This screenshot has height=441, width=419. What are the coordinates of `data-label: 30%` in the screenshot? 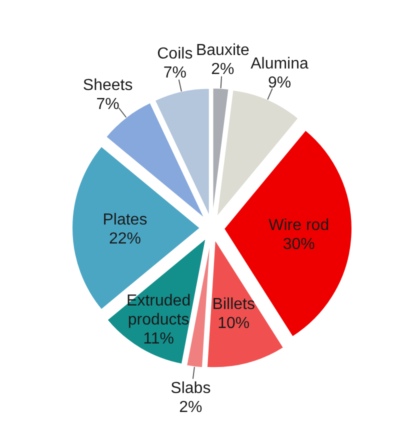 It's located at (298, 244).